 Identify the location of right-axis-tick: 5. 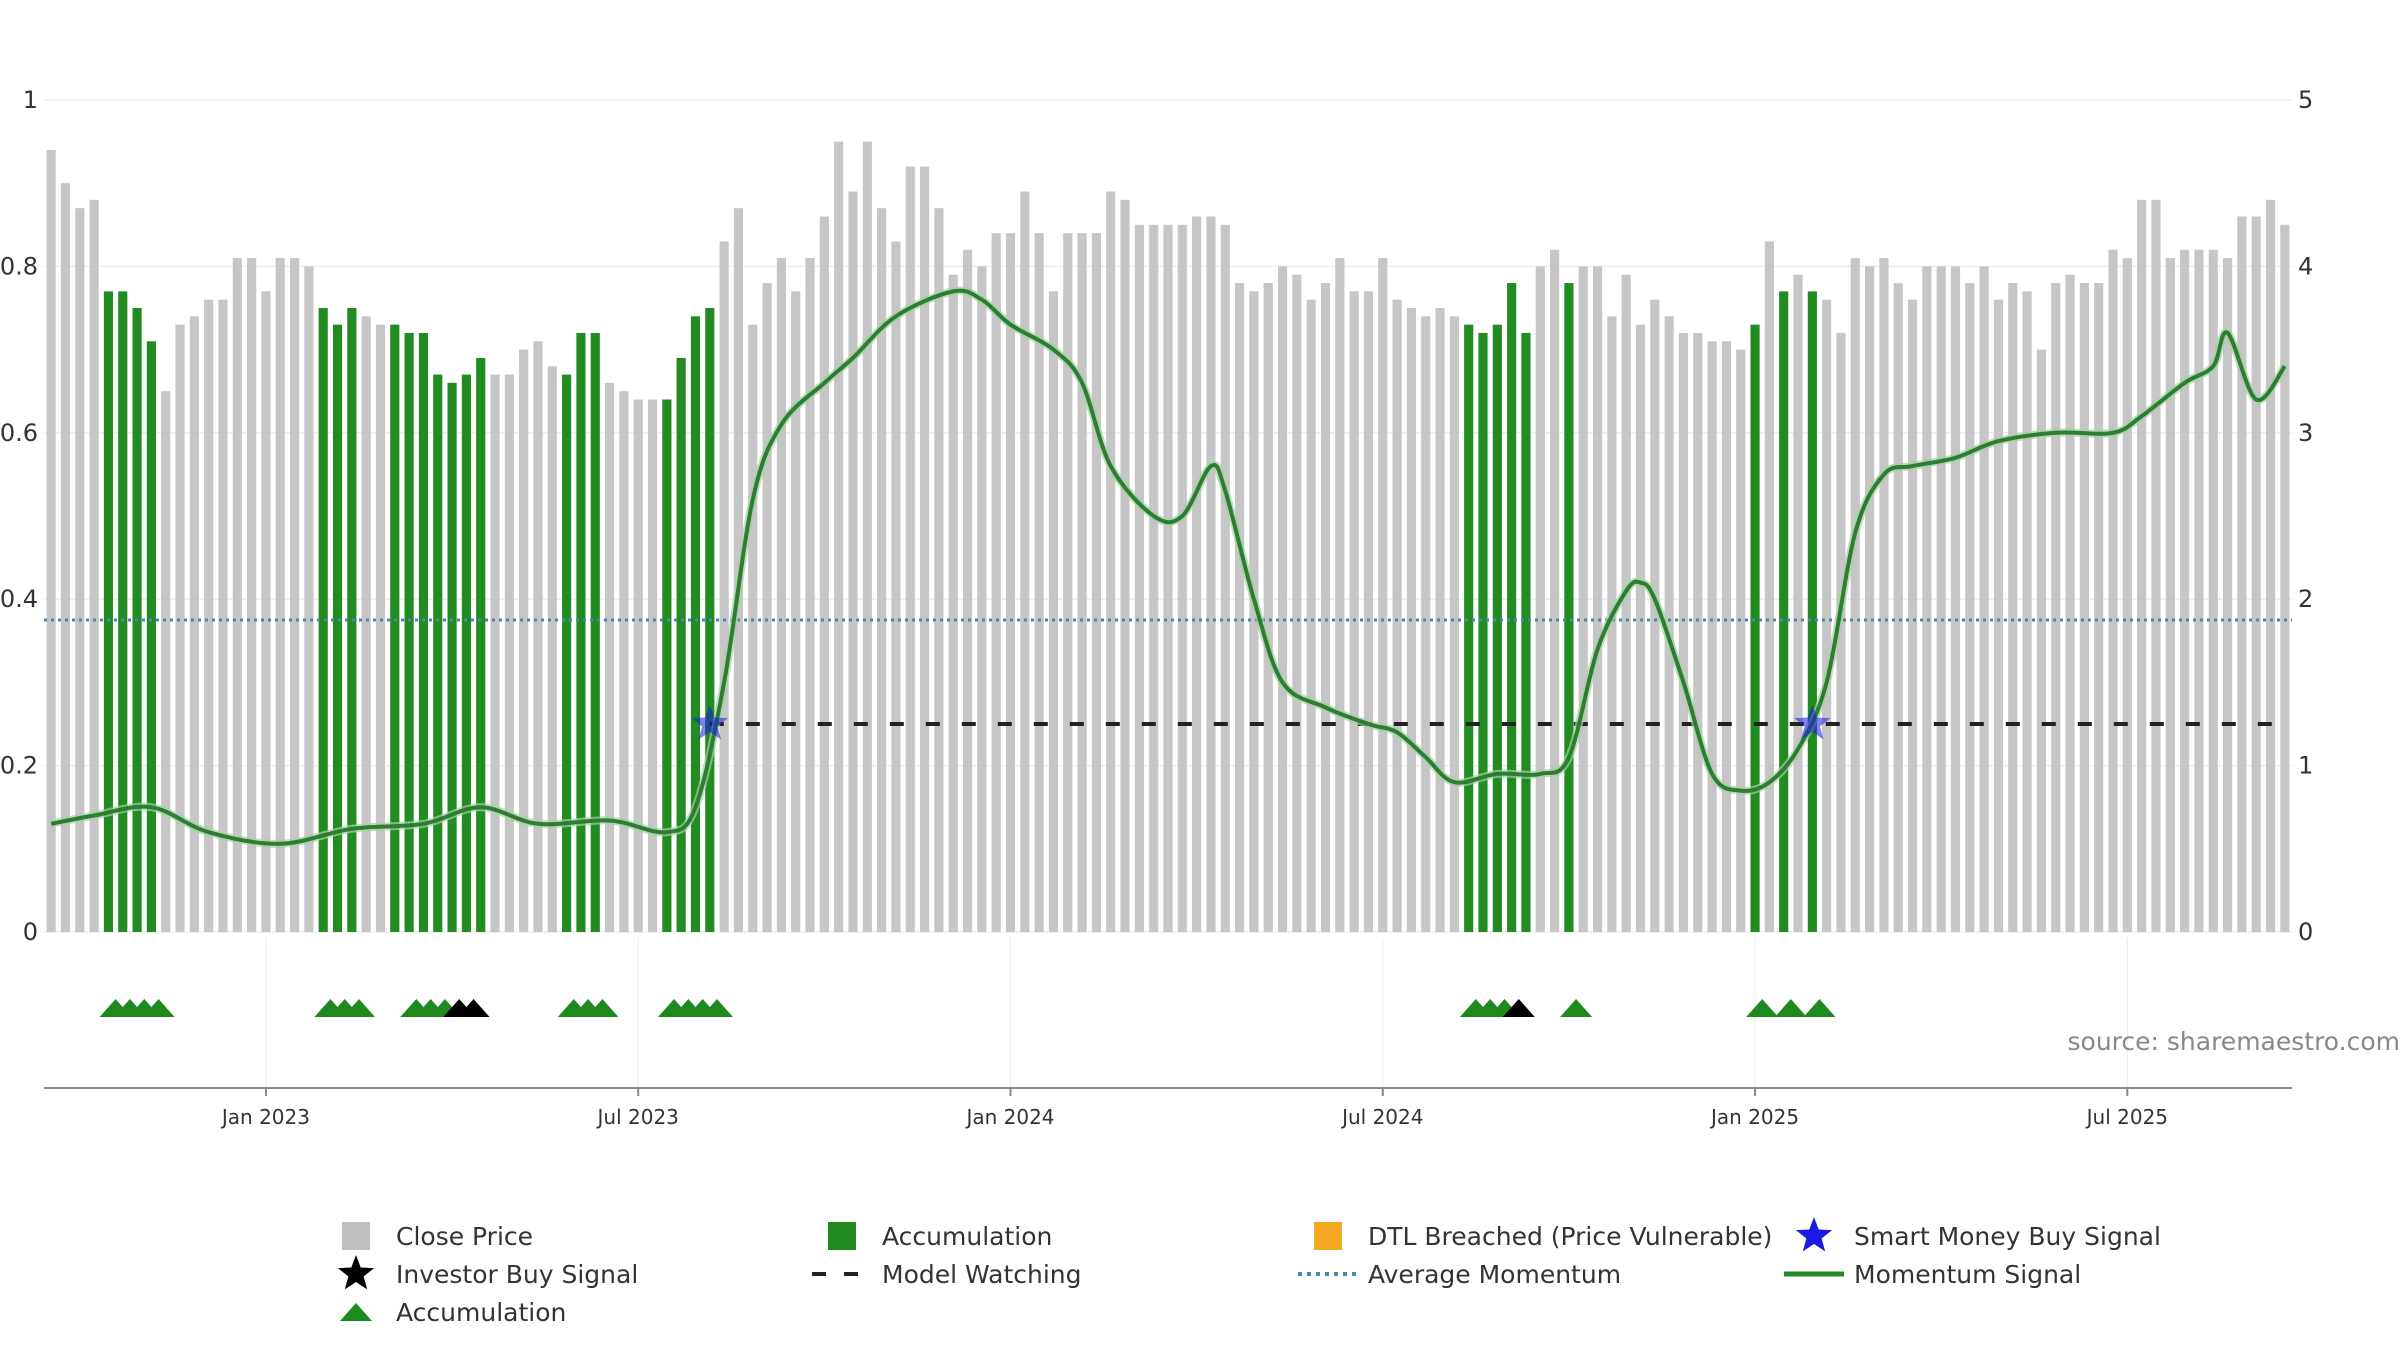
(2305, 100).